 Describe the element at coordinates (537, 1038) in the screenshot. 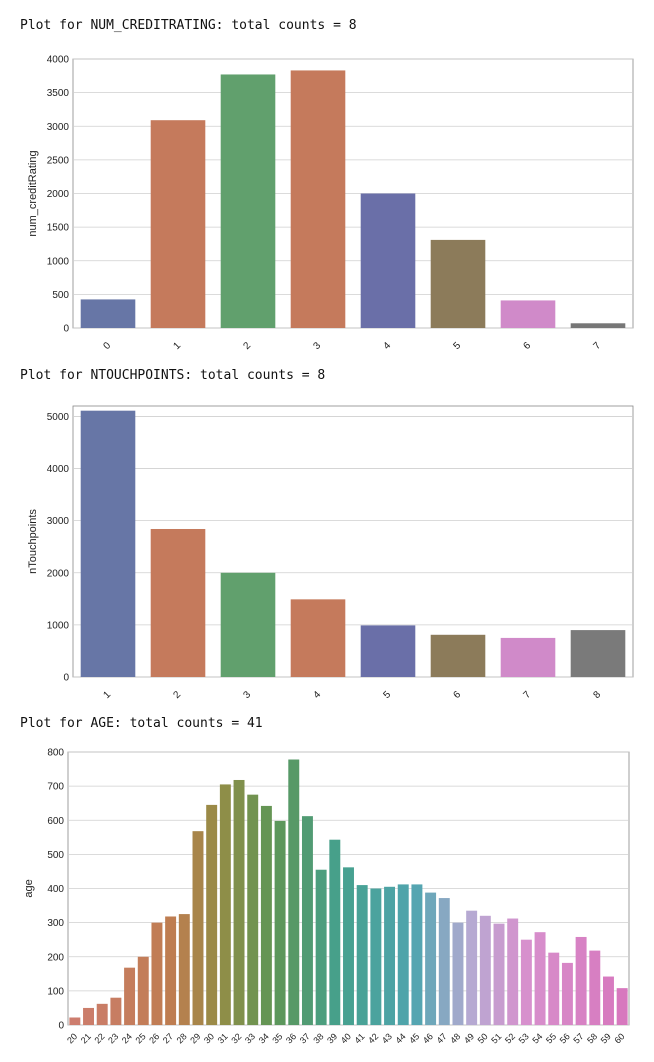

I see `x-tick-label: 54` at that location.